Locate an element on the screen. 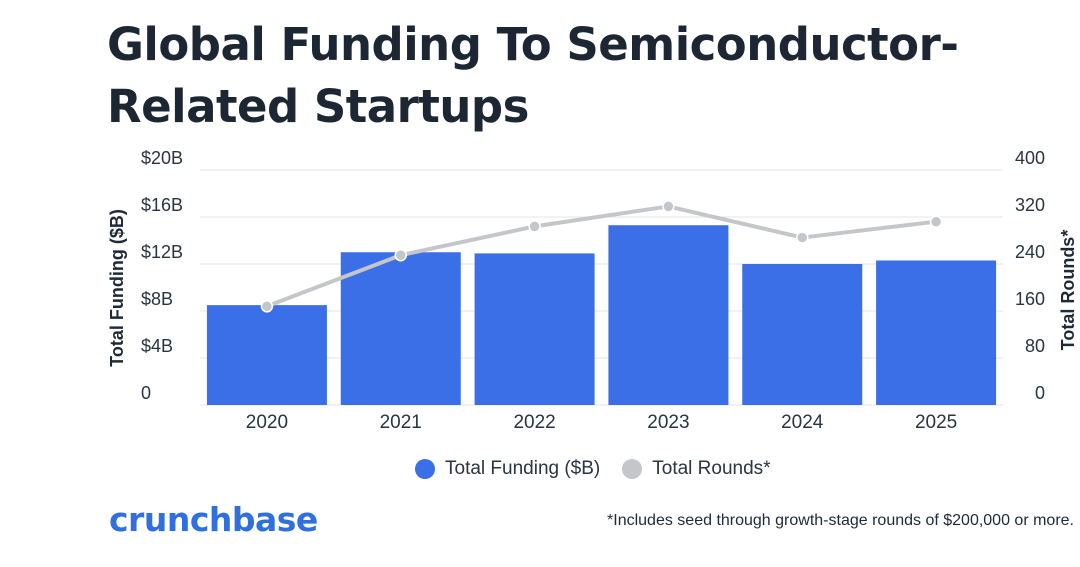 The width and height of the screenshot is (1080, 567). rounds-point-2021 is located at coordinates (400, 255).